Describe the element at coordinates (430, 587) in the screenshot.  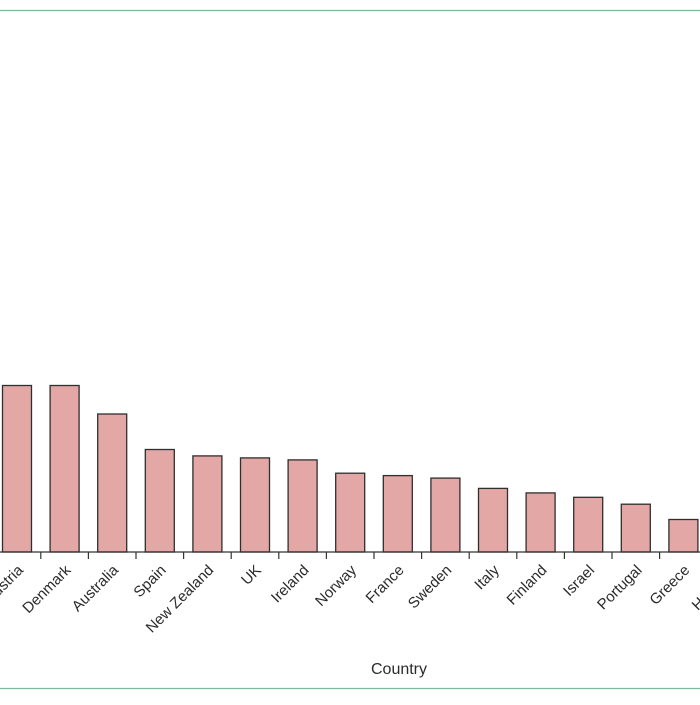
I see `tick-label-sweden: Sweden` at that location.